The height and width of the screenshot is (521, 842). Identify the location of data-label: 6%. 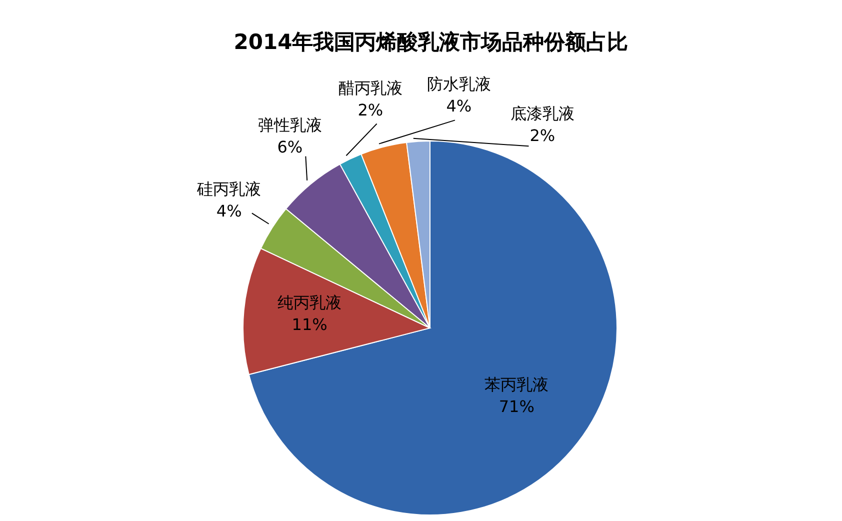
(290, 146).